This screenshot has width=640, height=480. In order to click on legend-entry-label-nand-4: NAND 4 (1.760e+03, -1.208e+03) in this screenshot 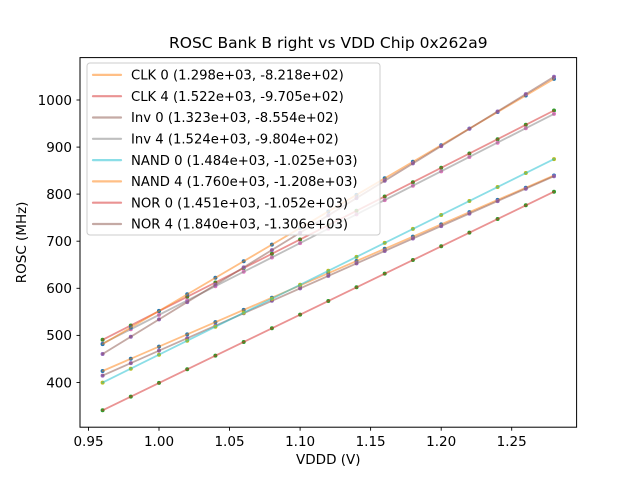, I will do `click(244, 182)`.